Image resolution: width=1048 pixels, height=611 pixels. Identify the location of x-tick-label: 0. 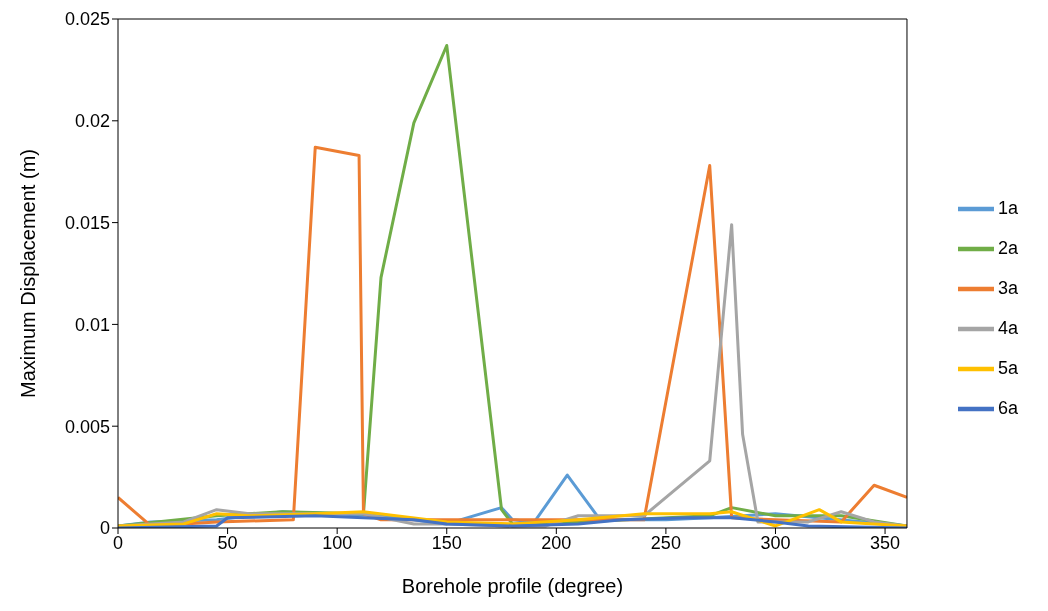
(118, 542).